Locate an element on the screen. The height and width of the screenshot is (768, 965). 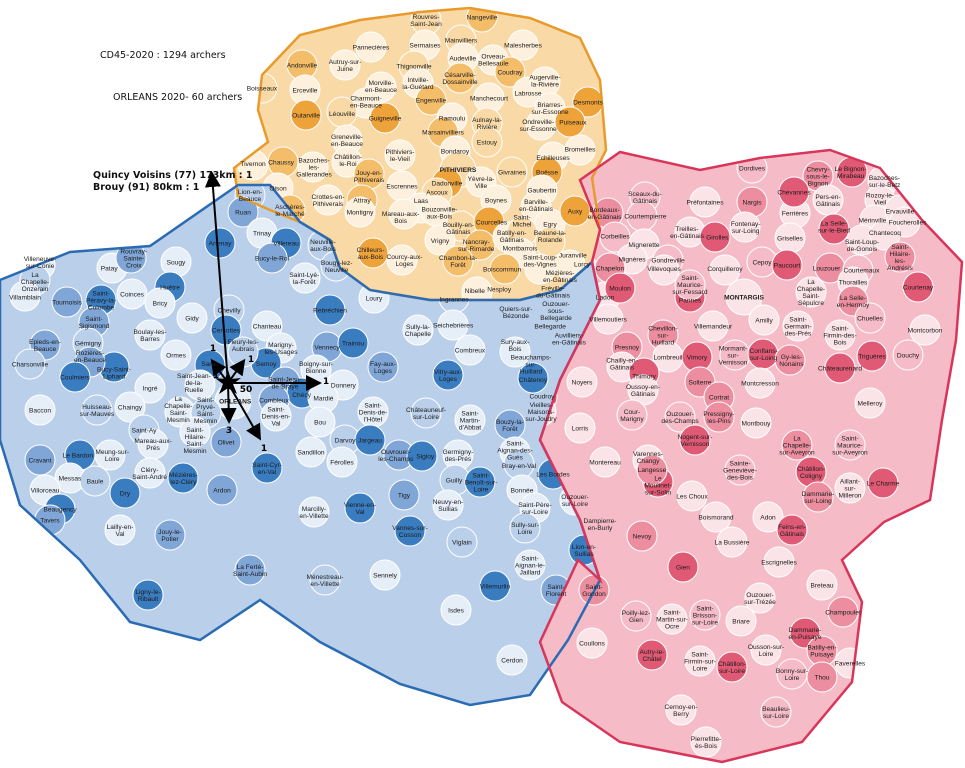
commune-label-group: ORLEANS is located at coordinates (235, 401).